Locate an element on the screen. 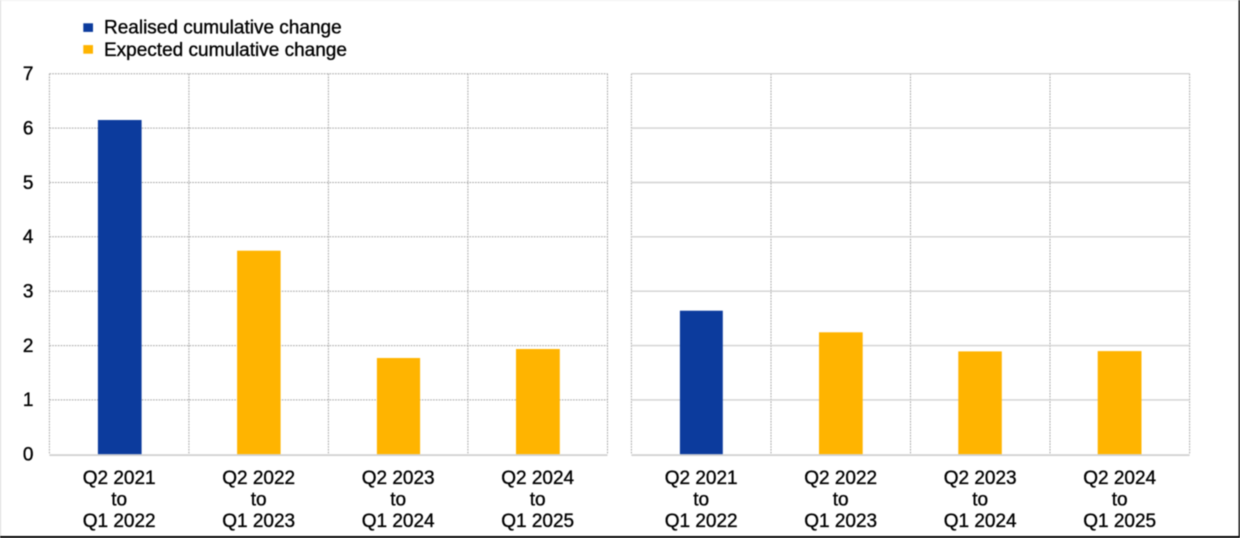 This screenshot has width=1240, height=538. svg-text: 5 is located at coordinates (28, 183).